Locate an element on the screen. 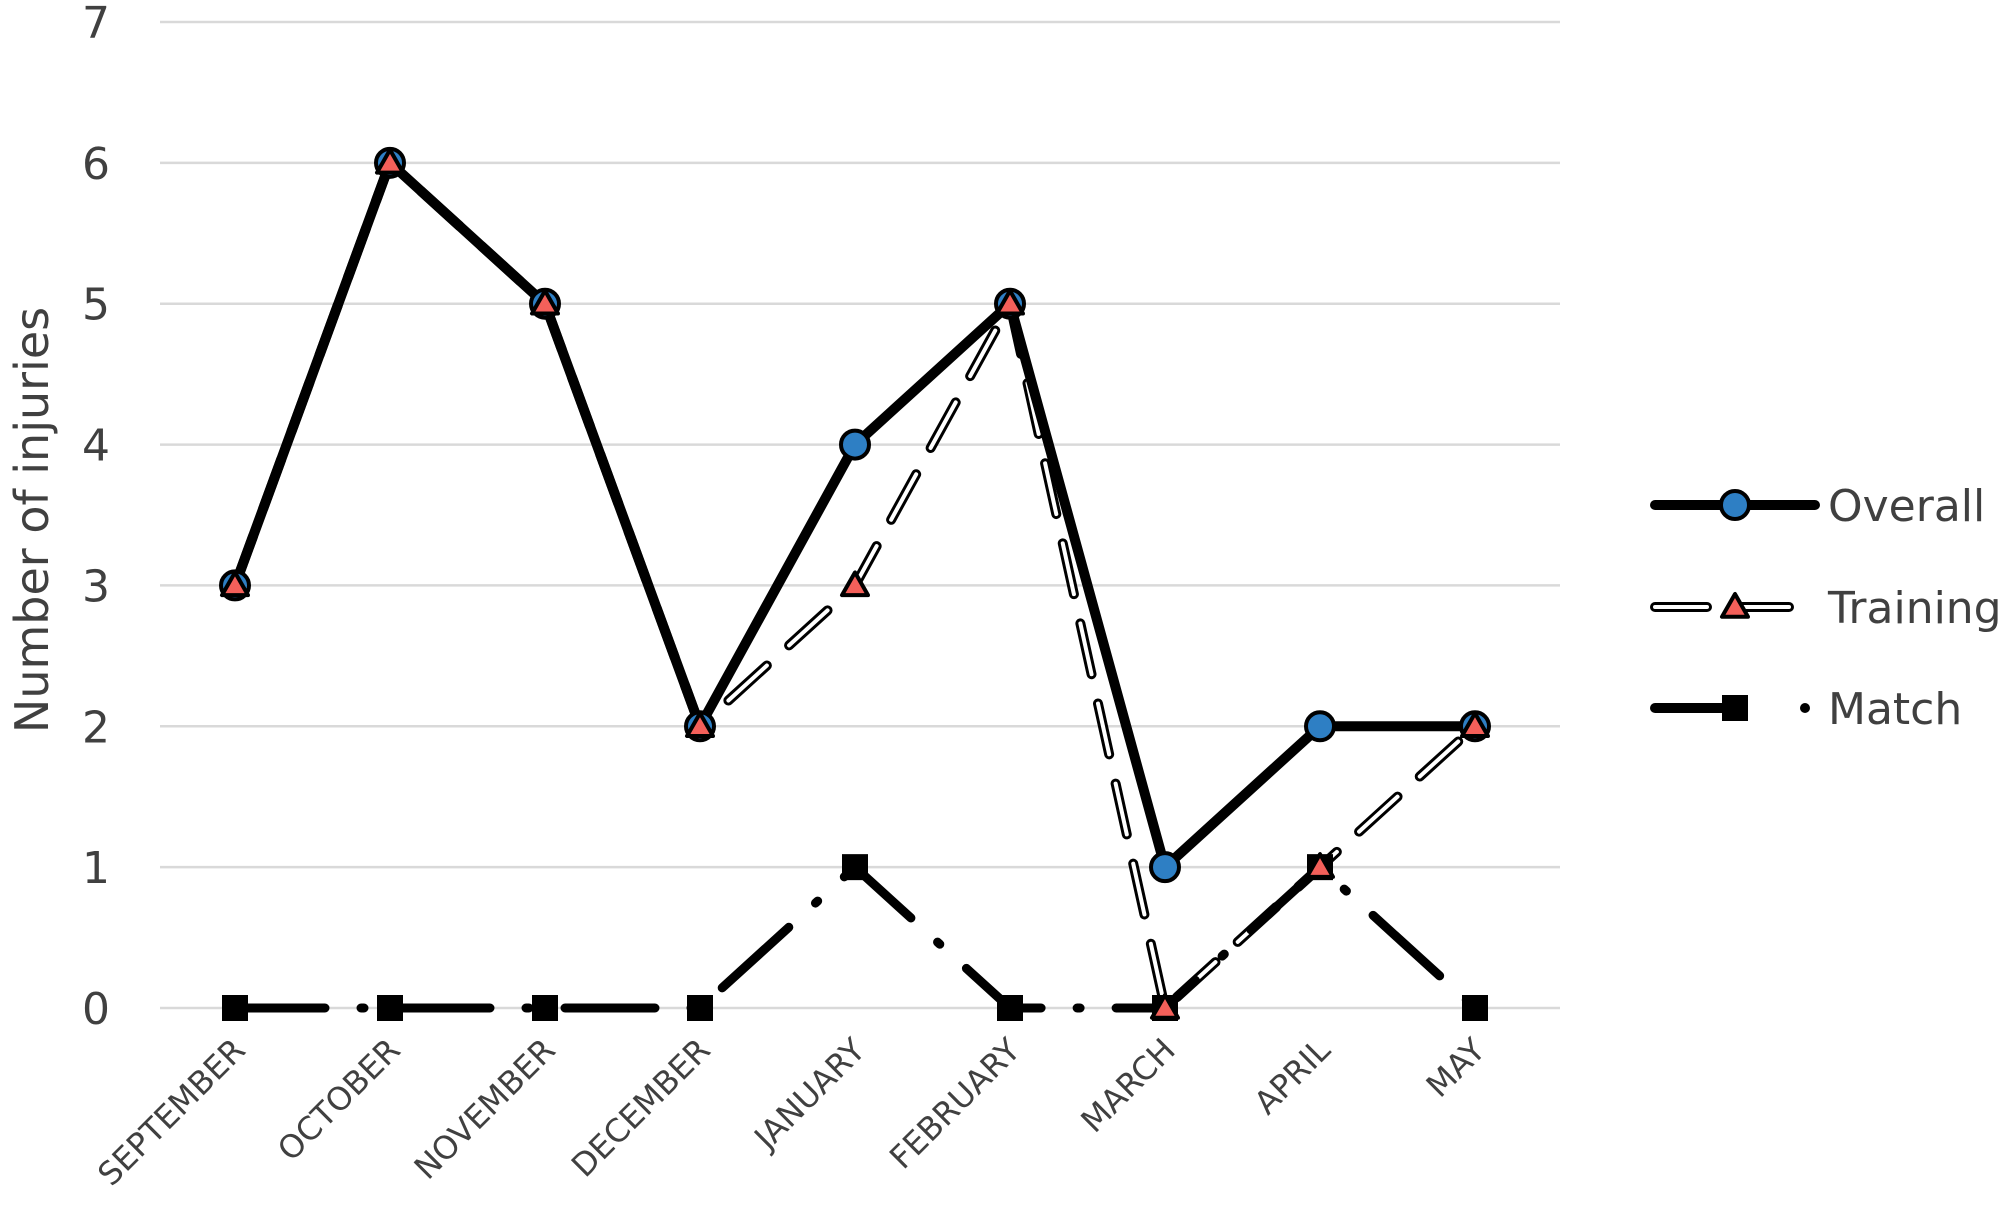  y-tick-label: 1 is located at coordinates (96, 868).